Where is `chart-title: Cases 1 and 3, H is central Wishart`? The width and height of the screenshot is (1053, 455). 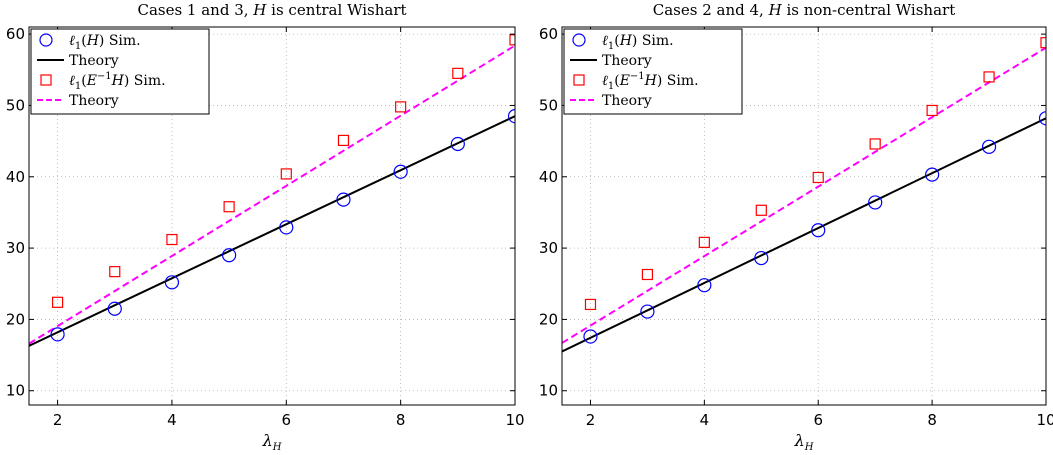
chart-title: Cases 1 and 3, H is central Wishart is located at coordinates (271, 10).